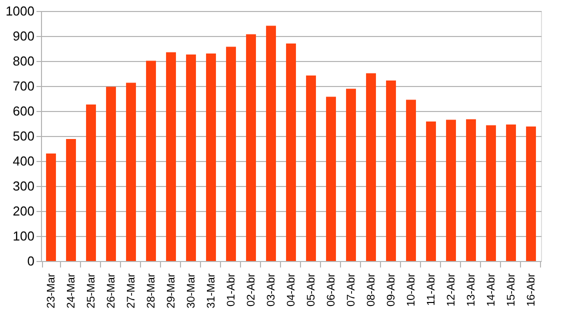 The height and width of the screenshot is (328, 570). What do you see at coordinates (412, 290) in the screenshot?
I see `x-tick-label: 10-Abr` at bounding box center [412, 290].